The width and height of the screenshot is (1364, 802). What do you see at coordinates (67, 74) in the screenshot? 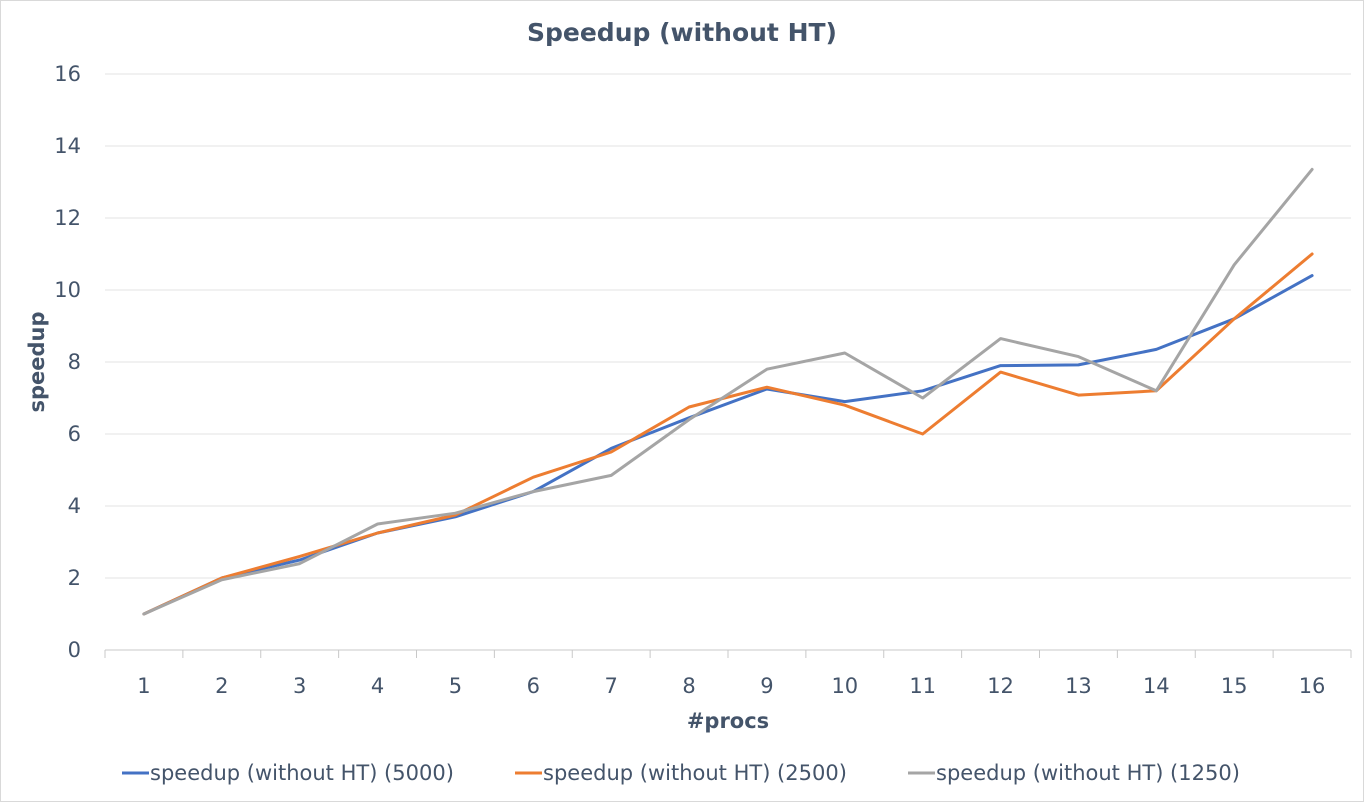
I see `y-tick-label: 16` at bounding box center [67, 74].